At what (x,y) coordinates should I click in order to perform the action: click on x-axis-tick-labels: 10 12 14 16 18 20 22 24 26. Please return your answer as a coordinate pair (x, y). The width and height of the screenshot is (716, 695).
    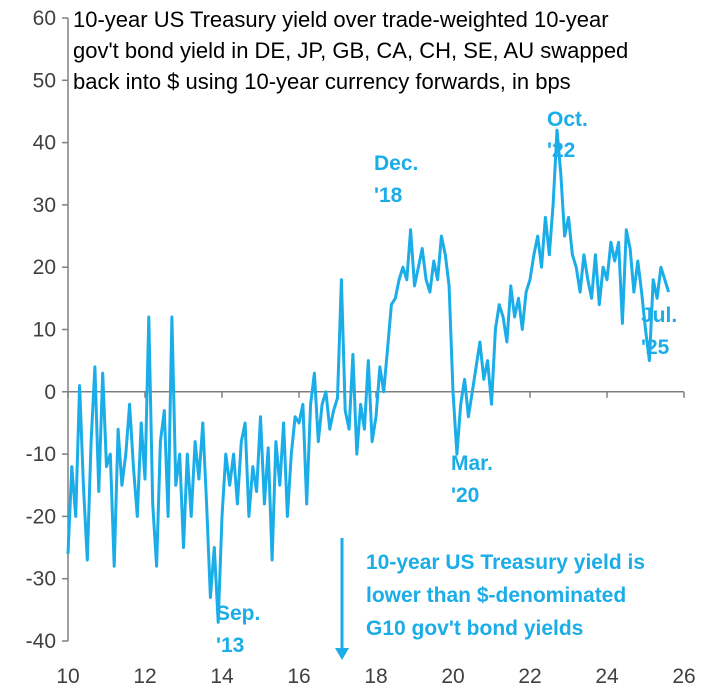
    Looking at the image, I should click on (375, 676).